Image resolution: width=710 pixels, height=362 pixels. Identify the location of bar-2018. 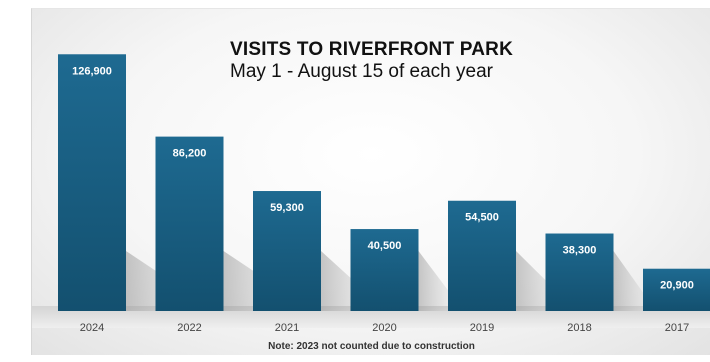
(579, 272).